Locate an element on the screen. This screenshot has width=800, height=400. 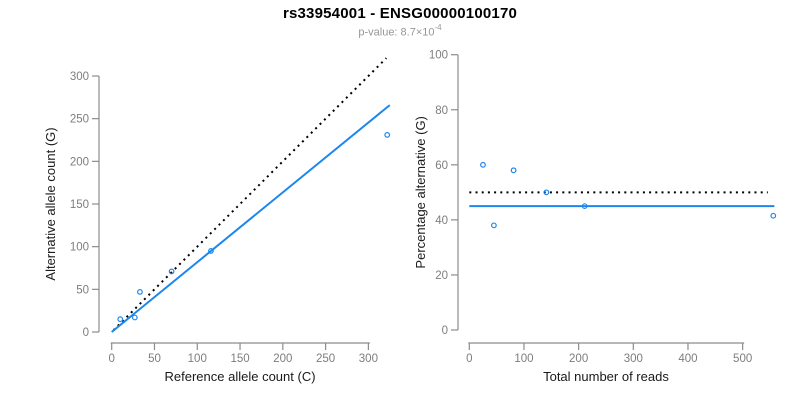
y-axis-title: Alternative allele count (G) is located at coordinates (50, 203).